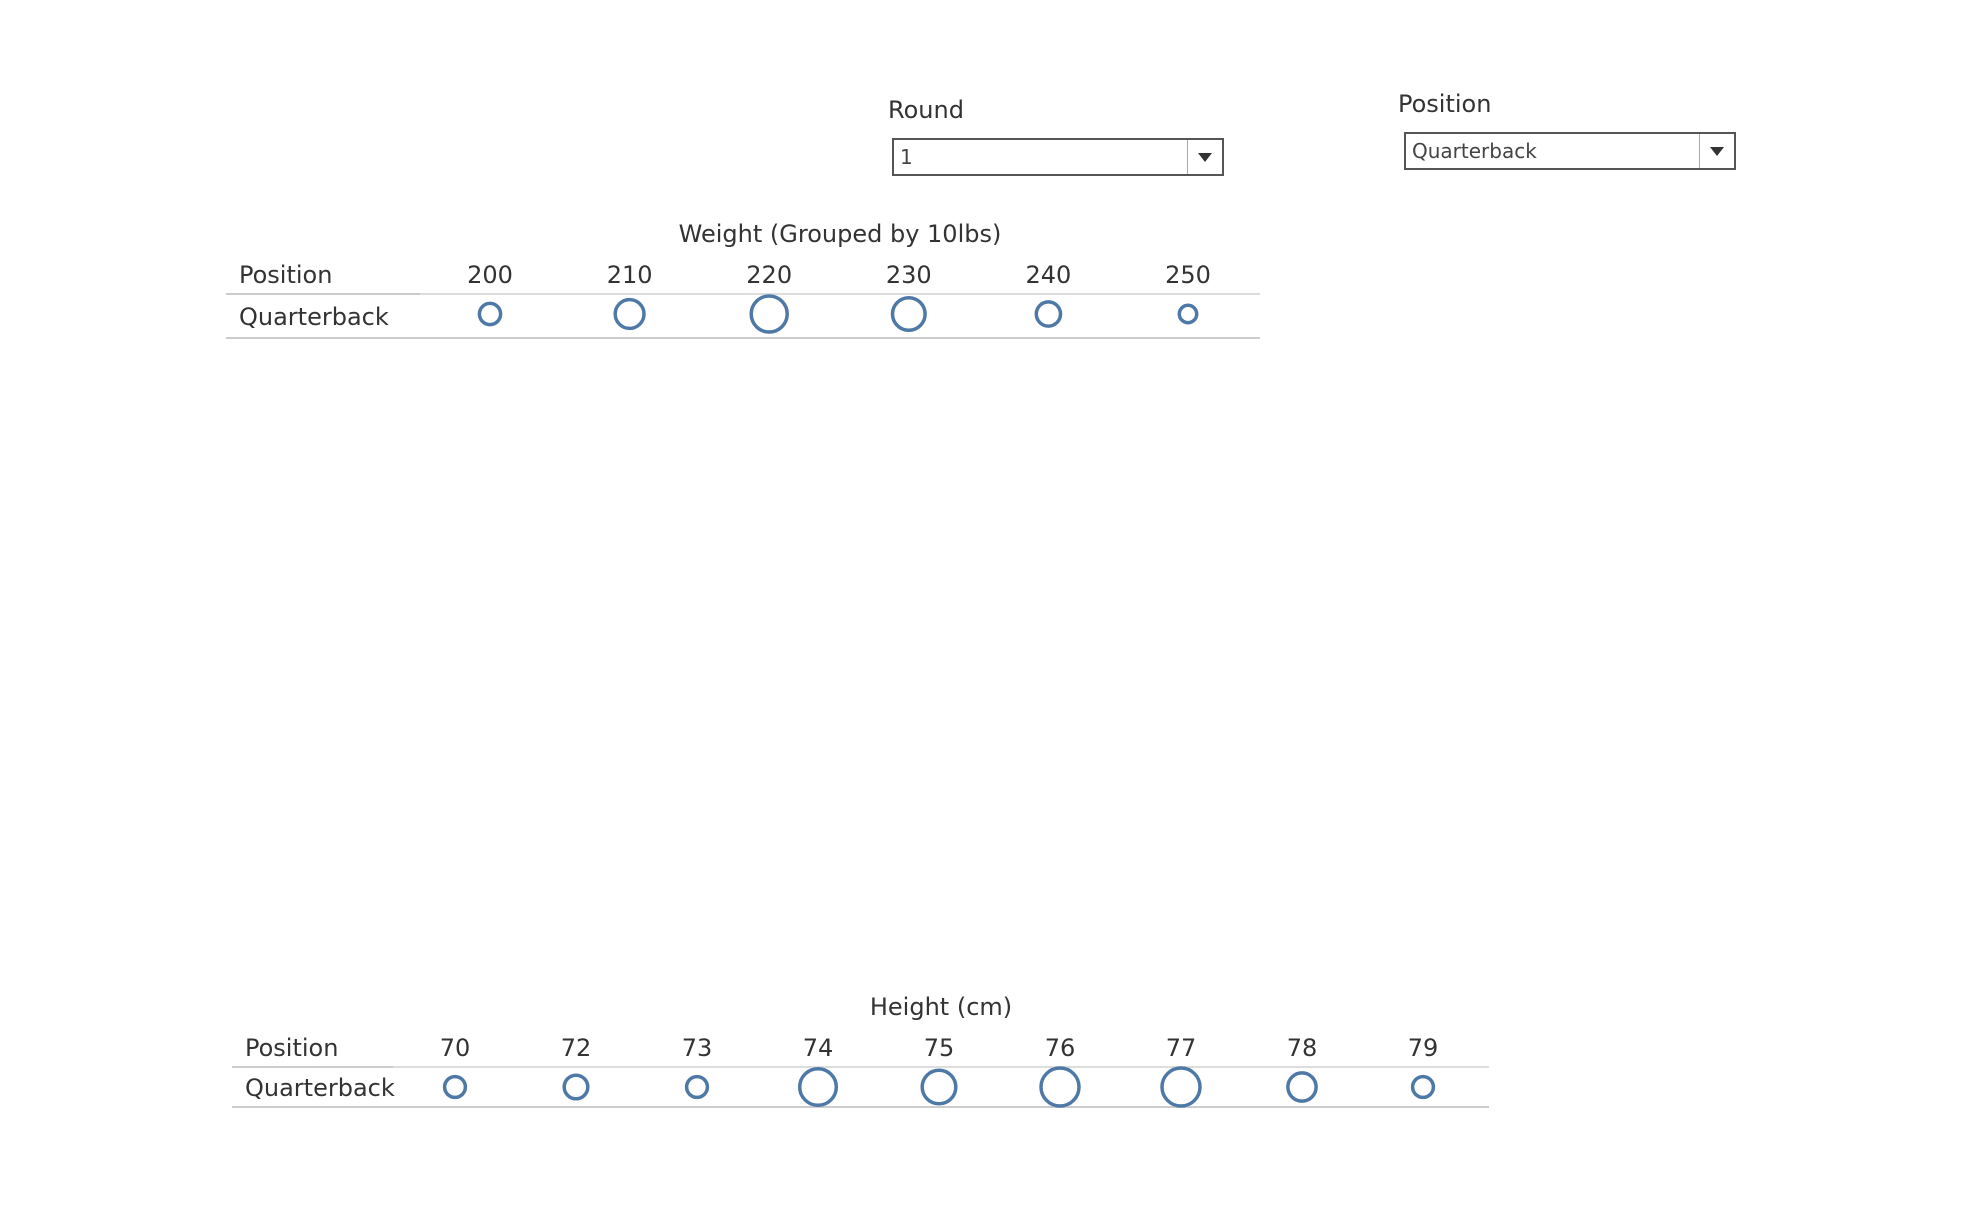 This screenshot has width=1982, height=1210. I want to click on height-marks: 70 72 73 74 75 76 77 78 79, so click(939, 1071).